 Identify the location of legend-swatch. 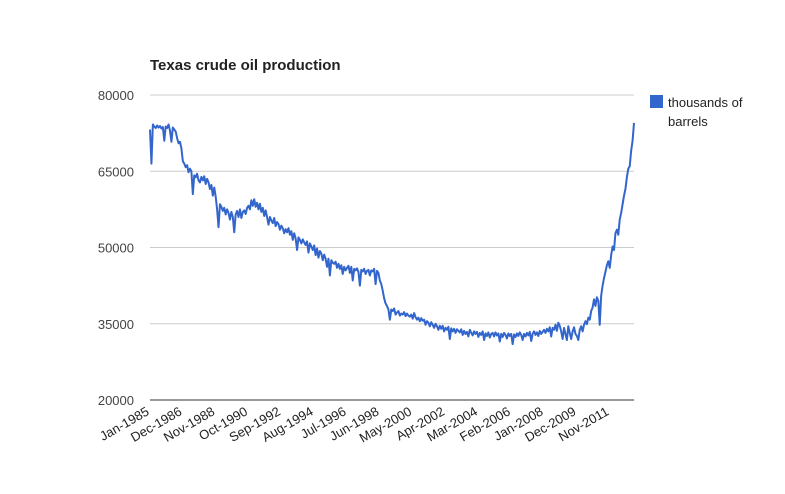
(656, 101).